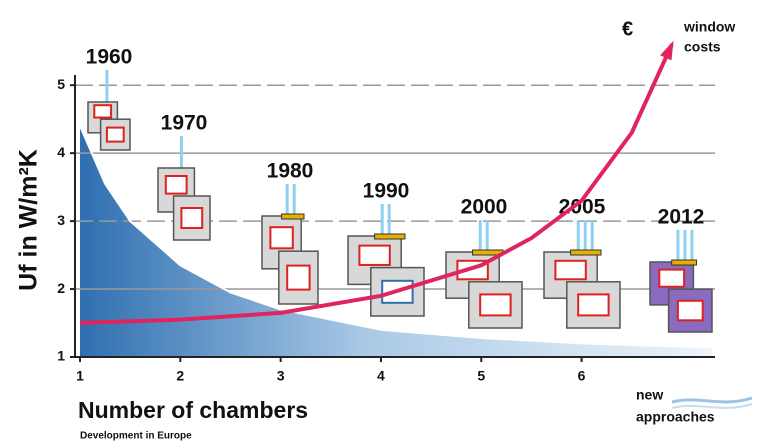  Describe the element at coordinates (281, 376) in the screenshot. I see `x-tick-label: 3` at that location.